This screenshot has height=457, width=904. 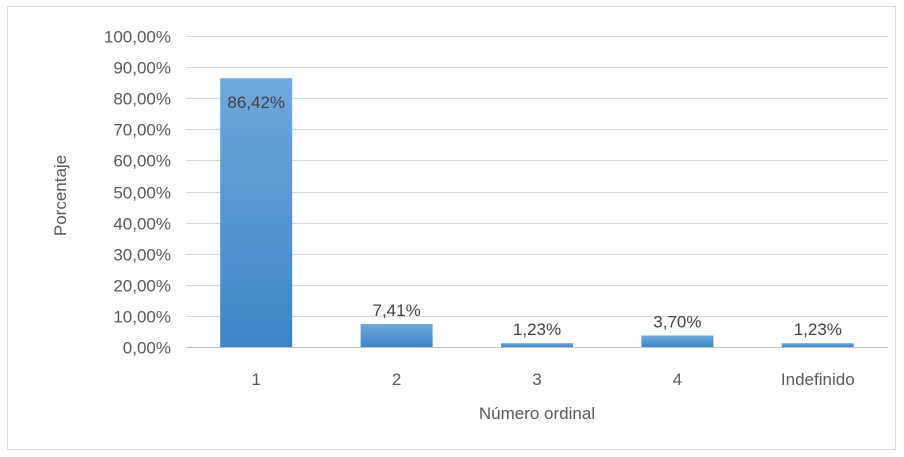 What do you see at coordinates (142, 286) in the screenshot?
I see `y-tick-label: 20,00%` at bounding box center [142, 286].